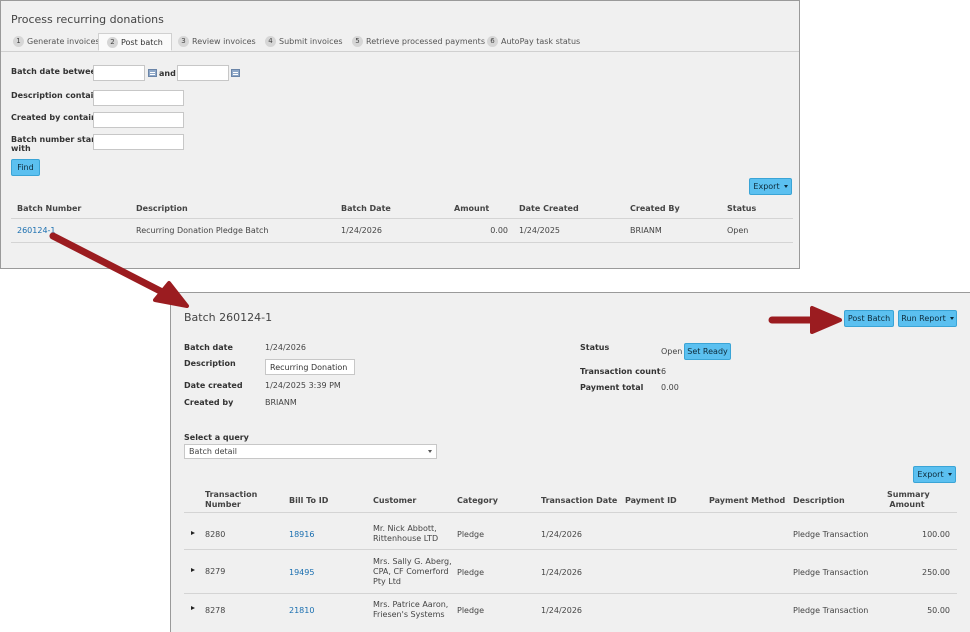 This screenshot has height=632, width=970. Describe the element at coordinates (477, 500) in the screenshot. I see `column-header: Category` at that location.